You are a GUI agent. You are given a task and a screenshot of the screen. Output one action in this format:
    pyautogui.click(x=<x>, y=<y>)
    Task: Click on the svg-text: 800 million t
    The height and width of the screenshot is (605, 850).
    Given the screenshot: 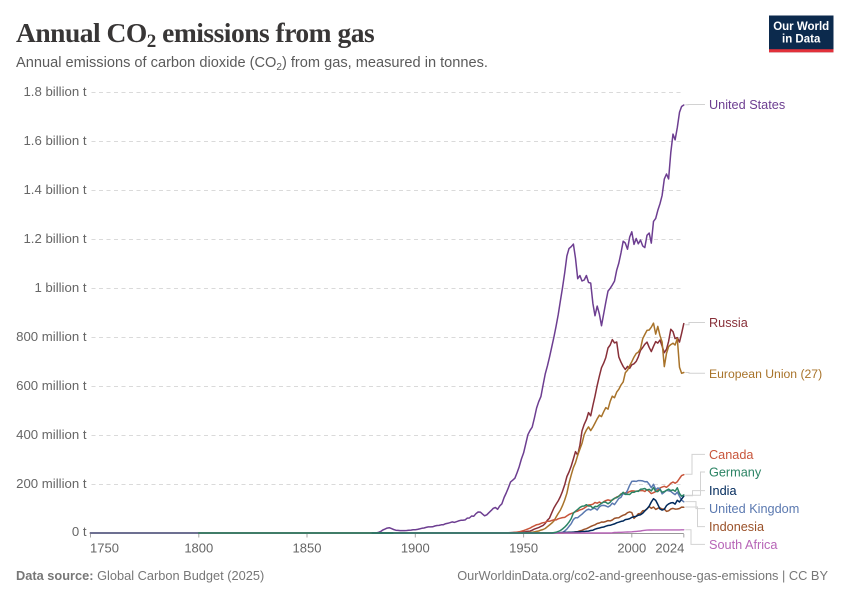 What is the action you would take?
    pyautogui.click(x=51, y=336)
    